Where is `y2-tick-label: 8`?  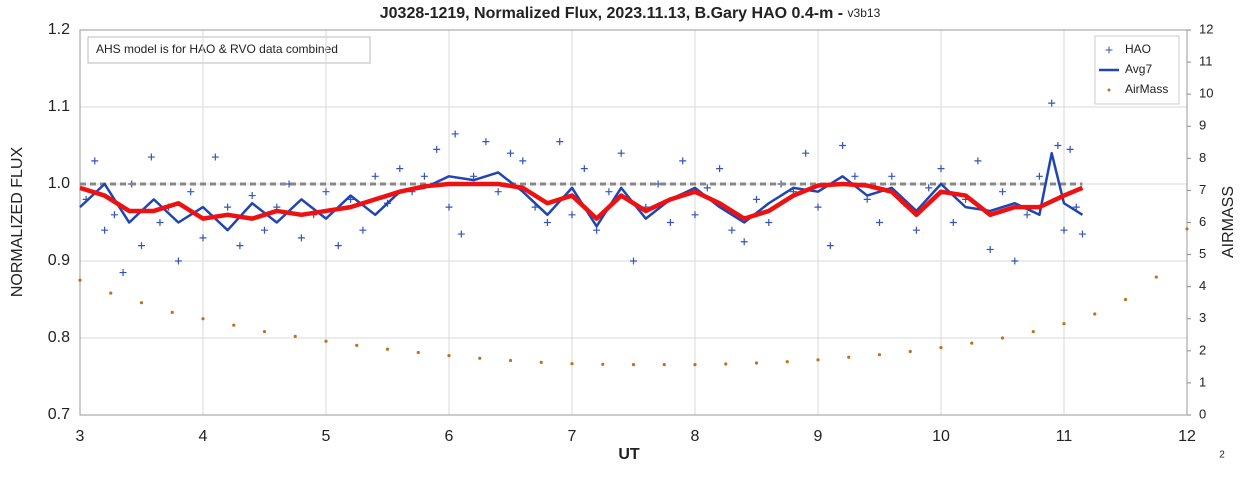
y2-tick-label: 8 is located at coordinates (1202, 157).